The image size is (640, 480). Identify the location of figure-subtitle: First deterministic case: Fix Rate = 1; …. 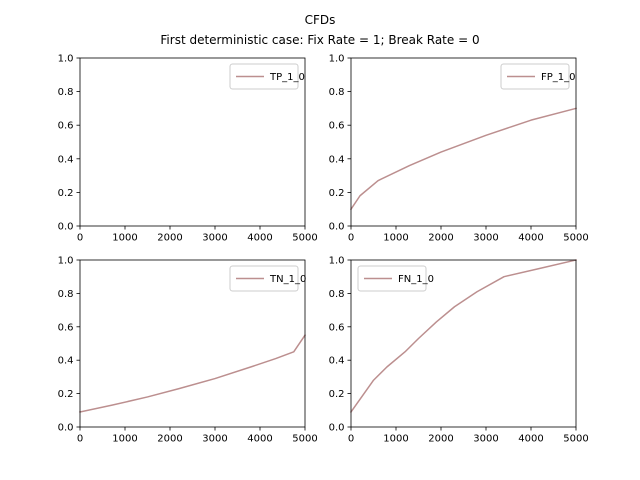
(319, 40).